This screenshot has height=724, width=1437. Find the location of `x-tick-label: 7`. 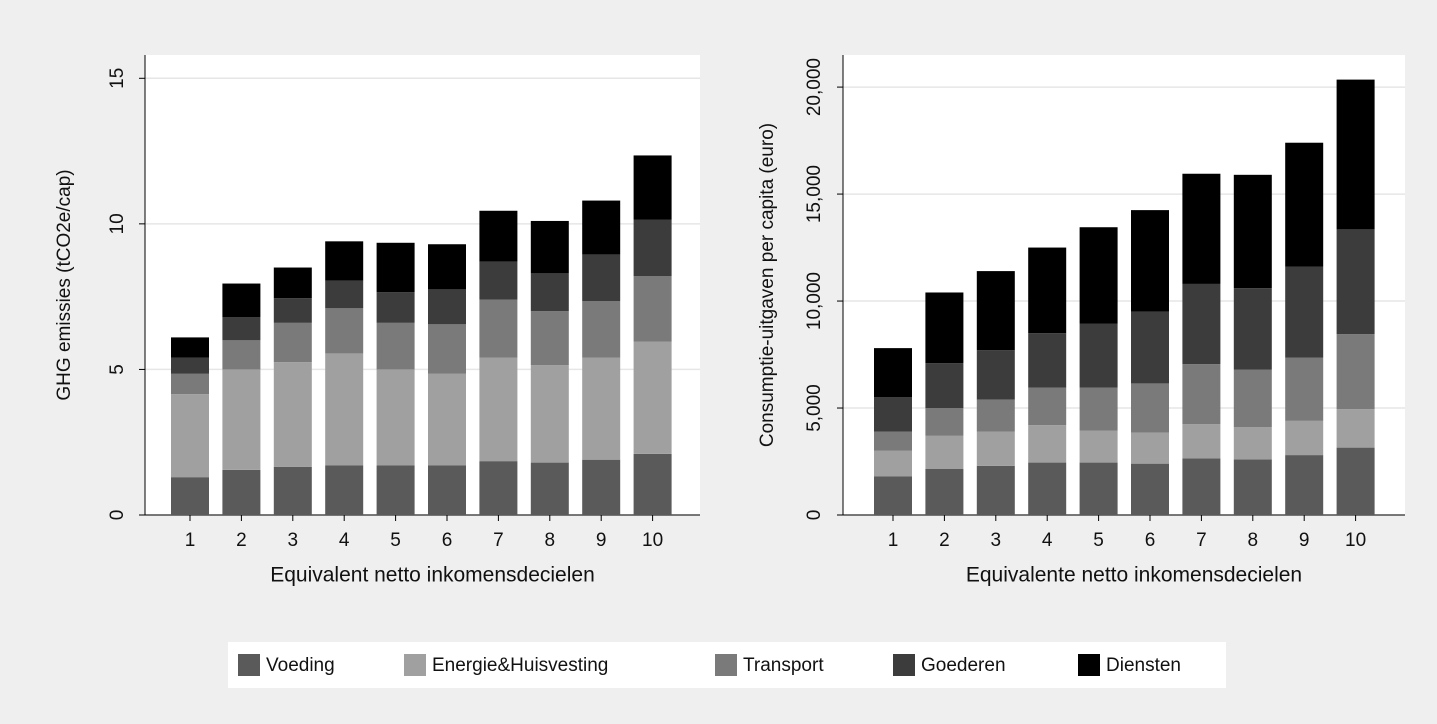

x-tick-label: 7 is located at coordinates (1201, 540).